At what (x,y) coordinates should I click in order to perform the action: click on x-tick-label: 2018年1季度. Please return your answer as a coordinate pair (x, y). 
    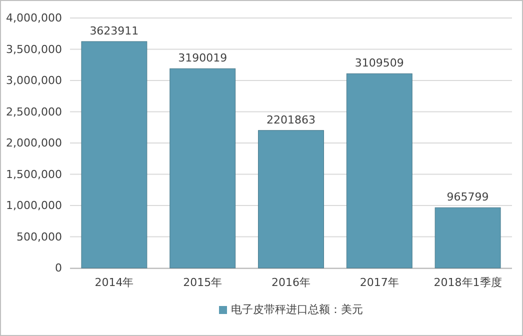
    Looking at the image, I should click on (468, 282).